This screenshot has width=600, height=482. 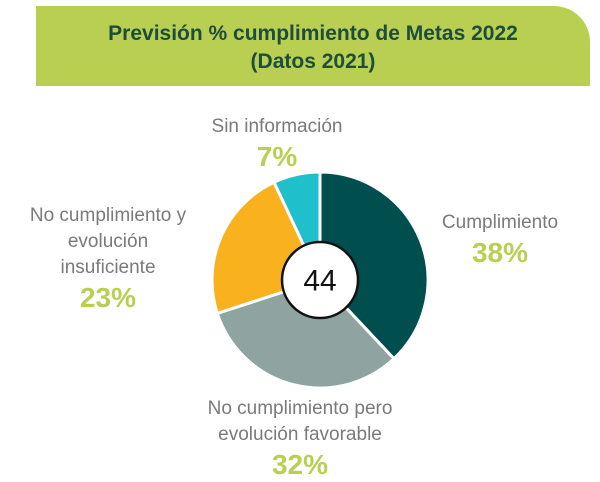 What do you see at coordinates (500, 222) in the screenshot?
I see `category-label: Cumplimiento` at bounding box center [500, 222].